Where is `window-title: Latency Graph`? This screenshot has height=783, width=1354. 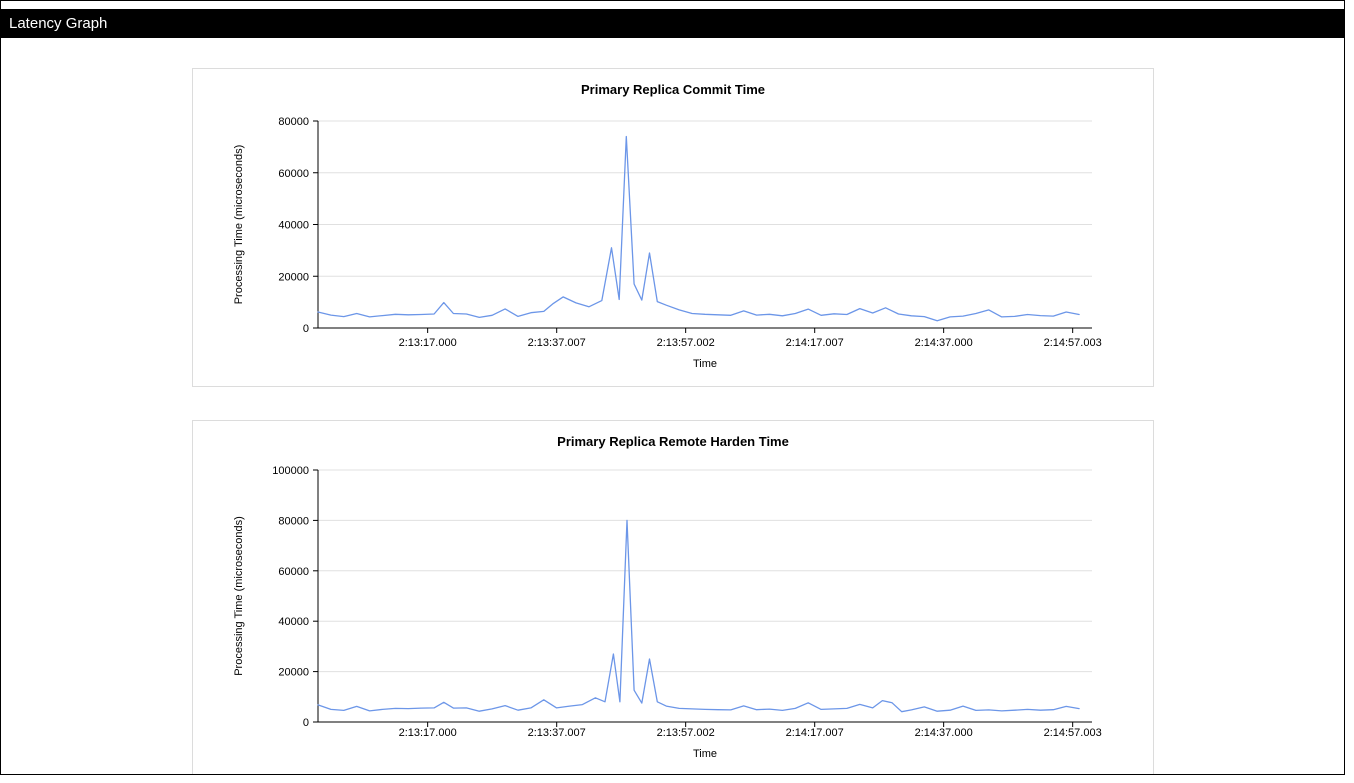 window-title: Latency Graph is located at coordinates (58, 23).